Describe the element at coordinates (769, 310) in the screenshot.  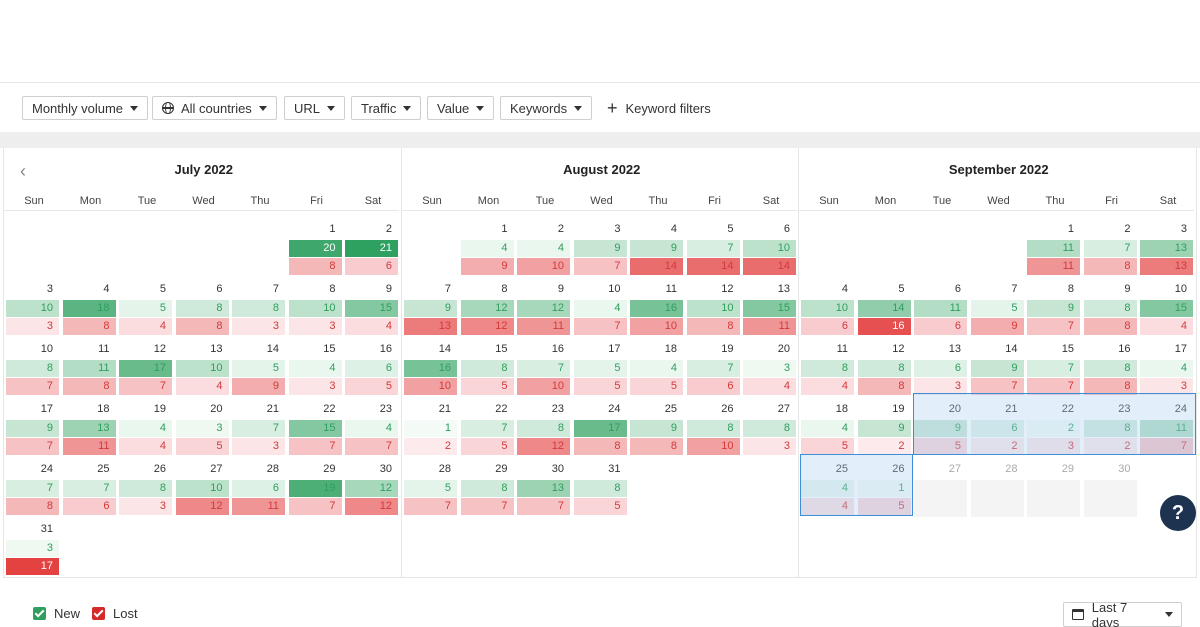
I see `calendar-day: 13 15 11` at that location.